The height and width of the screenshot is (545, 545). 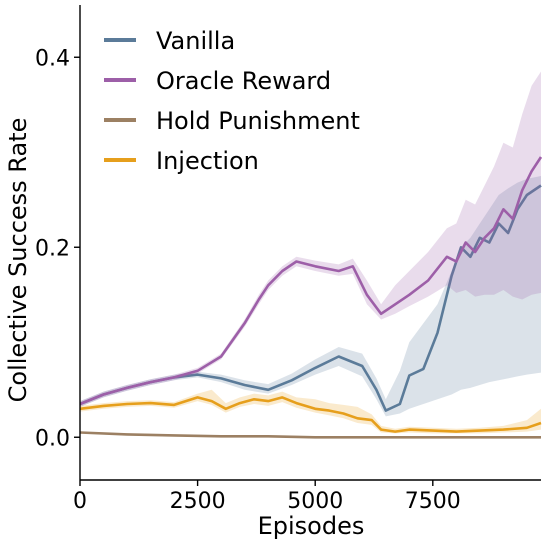 What do you see at coordinates (52, 248) in the screenshot?
I see `y-tick-label: 0.2` at bounding box center [52, 248].